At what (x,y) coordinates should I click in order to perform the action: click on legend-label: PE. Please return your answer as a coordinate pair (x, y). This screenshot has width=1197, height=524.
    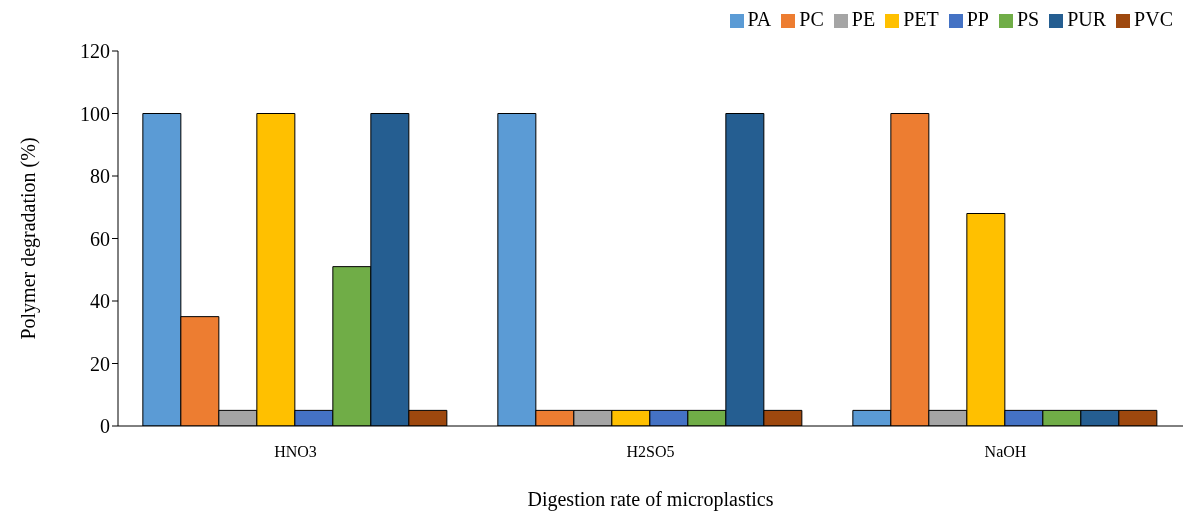
    Looking at the image, I should click on (863, 19).